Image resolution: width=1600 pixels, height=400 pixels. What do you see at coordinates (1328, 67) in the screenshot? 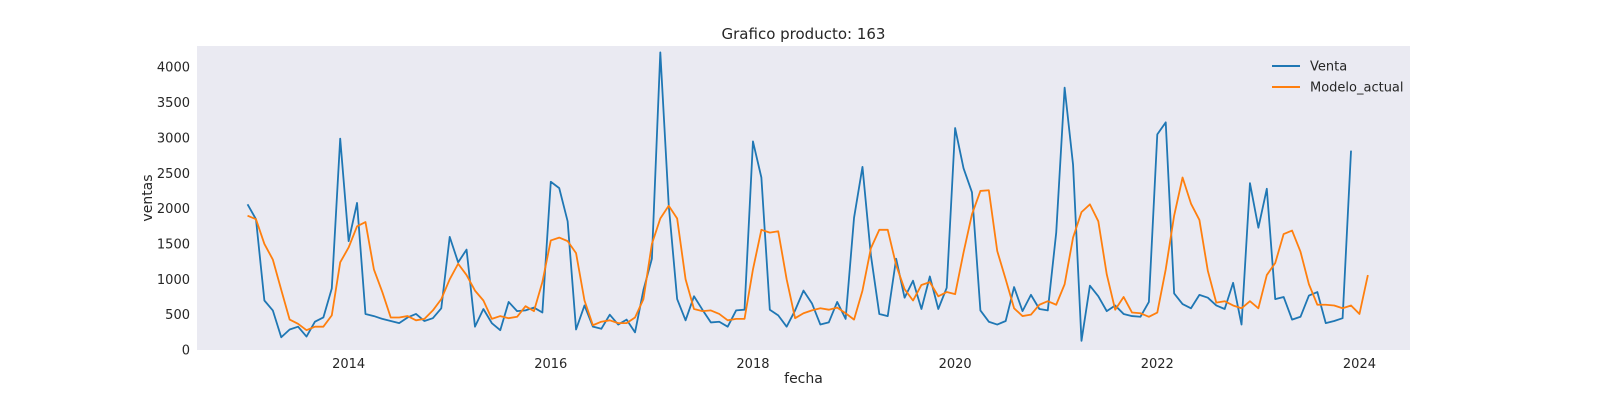
I see `legend-label: Venta` at bounding box center [1328, 67].